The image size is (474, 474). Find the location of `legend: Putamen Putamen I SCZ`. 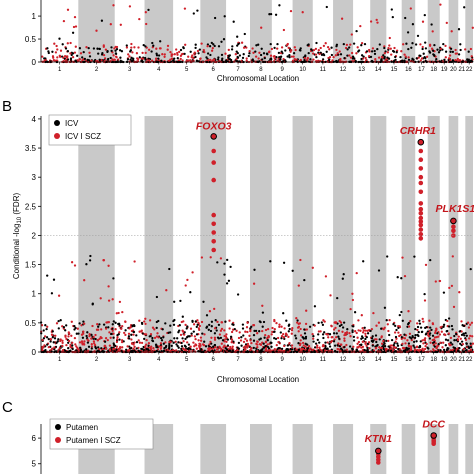

legend: Putamen Putamen I SCZ is located at coordinates (101, 434).